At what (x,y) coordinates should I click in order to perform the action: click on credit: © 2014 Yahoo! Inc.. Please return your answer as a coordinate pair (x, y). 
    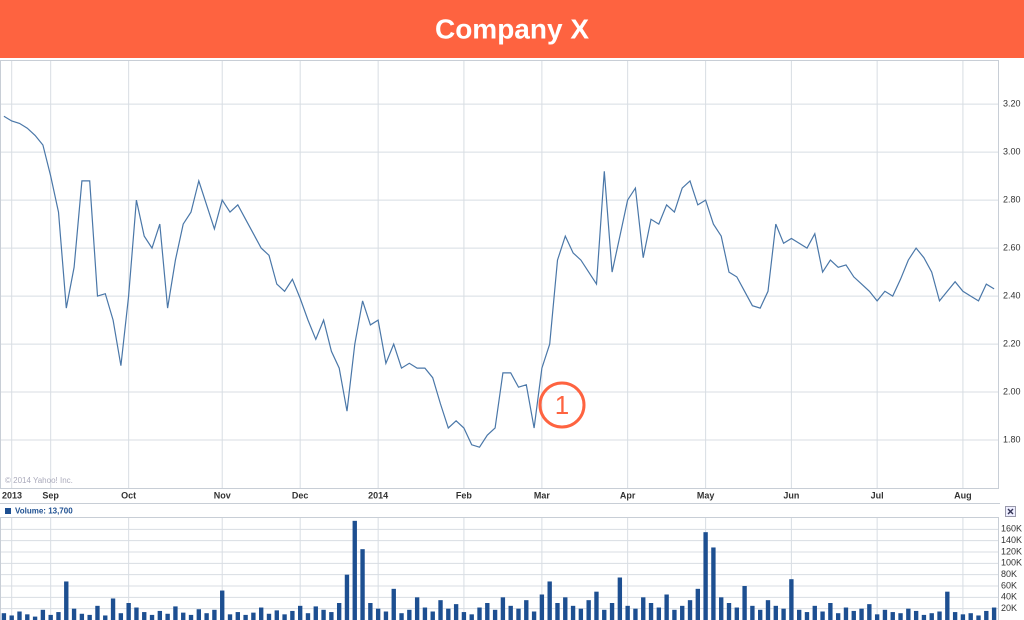
    Looking at the image, I should click on (39, 480).